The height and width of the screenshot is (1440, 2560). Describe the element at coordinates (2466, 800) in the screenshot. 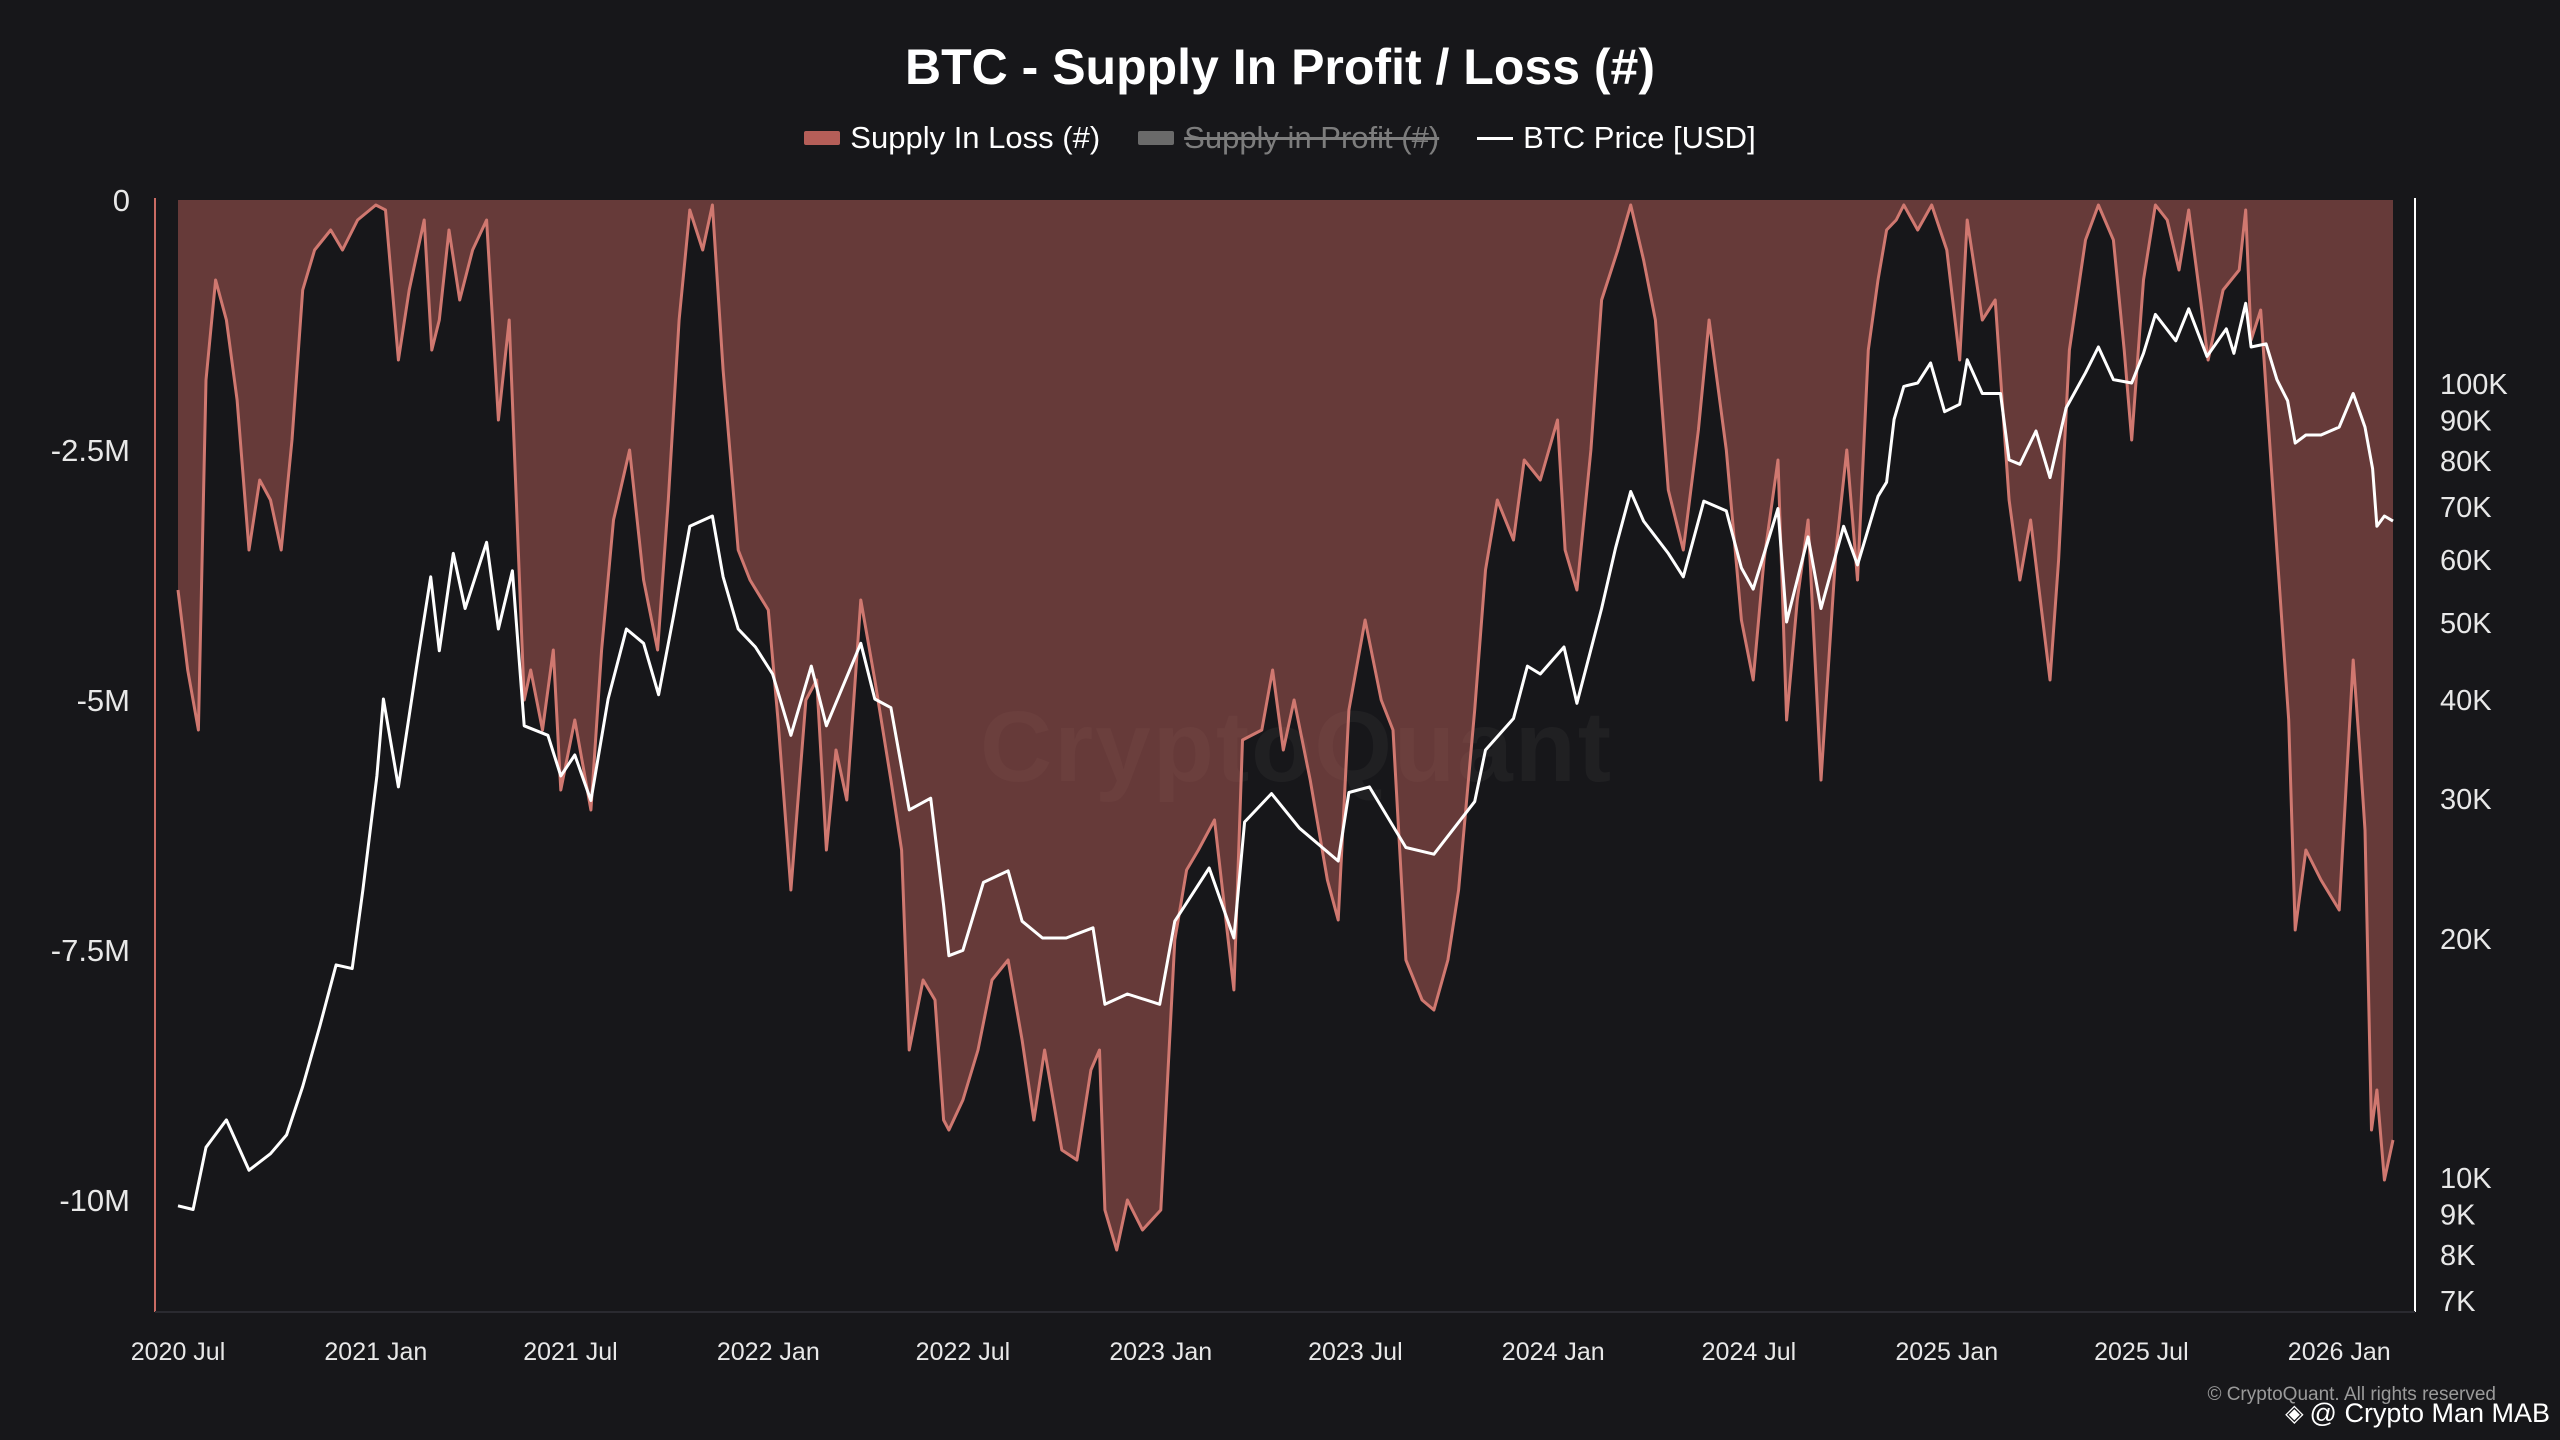

I see `y-right-tick-label: 30K` at that location.